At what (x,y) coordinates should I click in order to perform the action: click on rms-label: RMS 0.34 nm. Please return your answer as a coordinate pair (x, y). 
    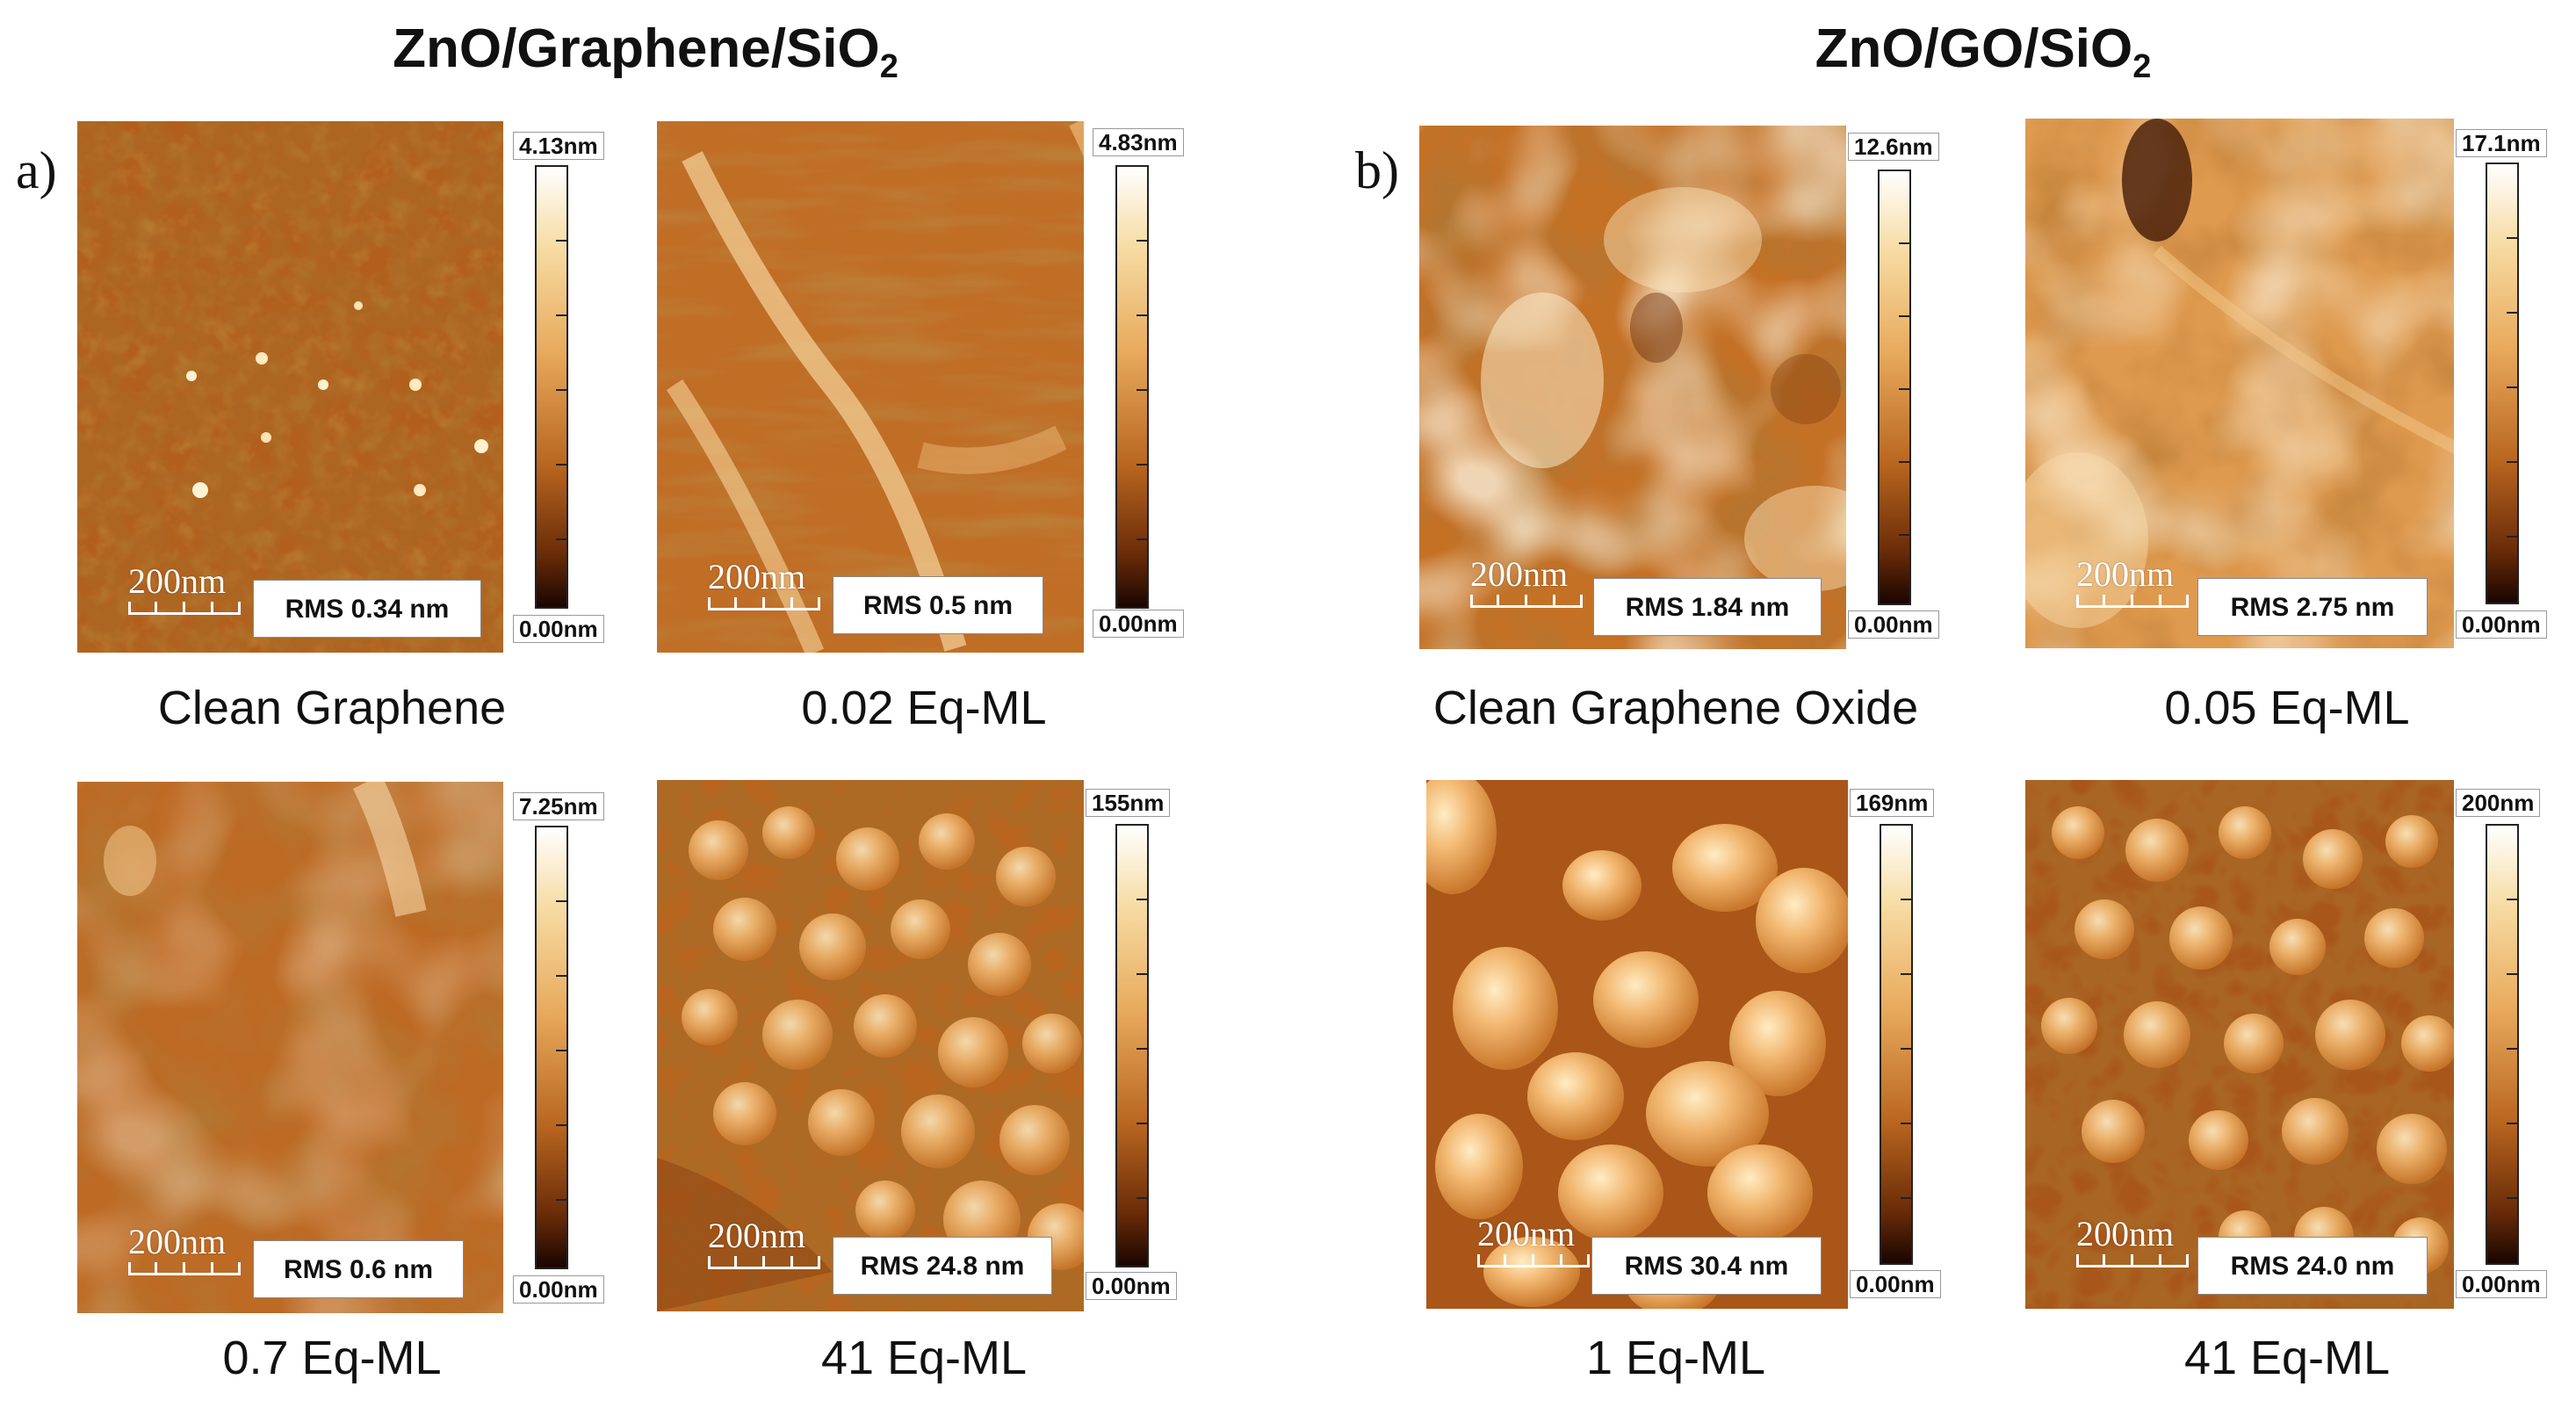
    Looking at the image, I should click on (367, 609).